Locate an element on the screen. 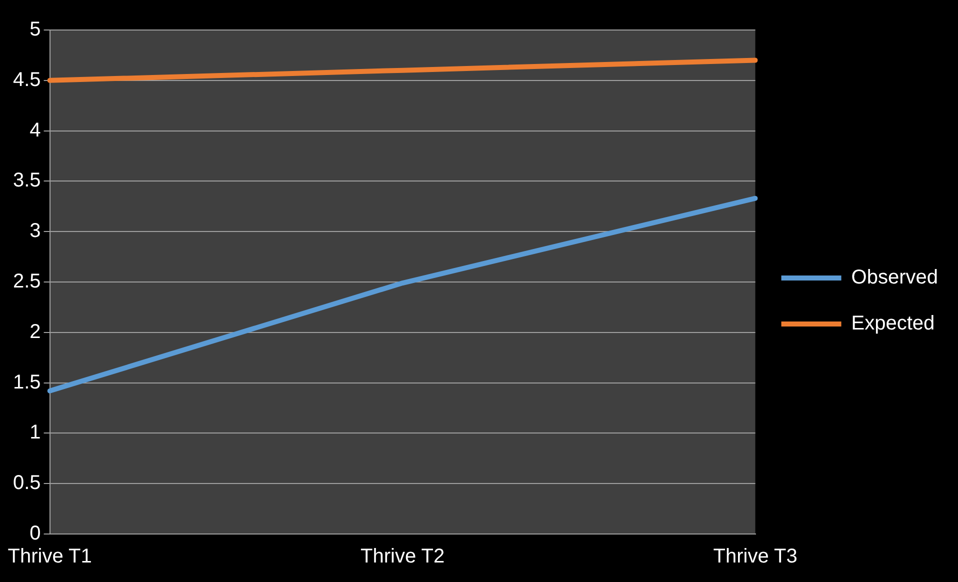 The width and height of the screenshot is (958, 582). y-tick-label: 4.5 is located at coordinates (26, 79).